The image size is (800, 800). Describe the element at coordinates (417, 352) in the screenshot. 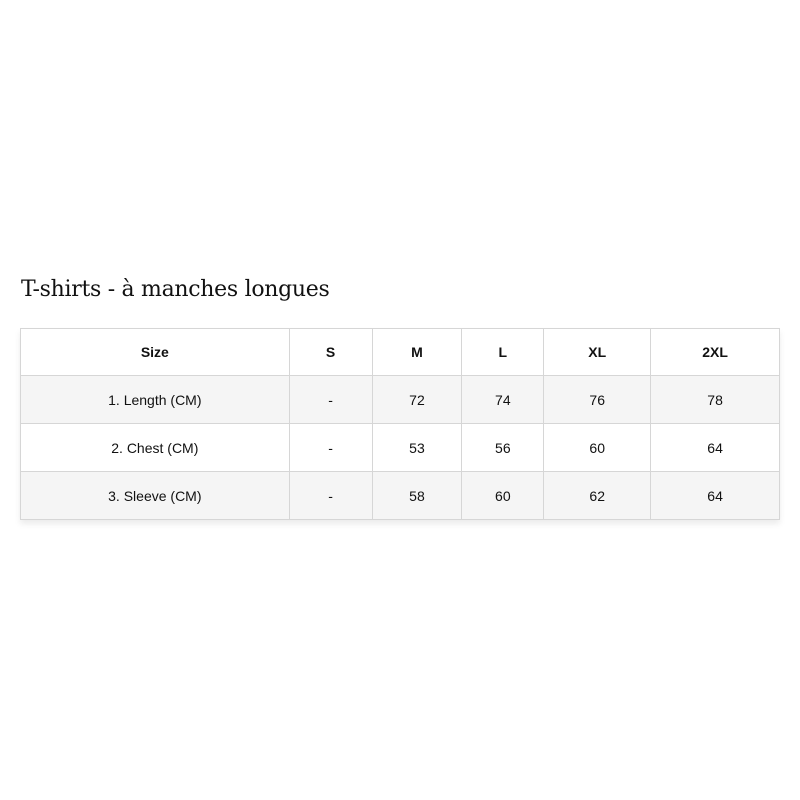

I see `header-cell: M` at that location.